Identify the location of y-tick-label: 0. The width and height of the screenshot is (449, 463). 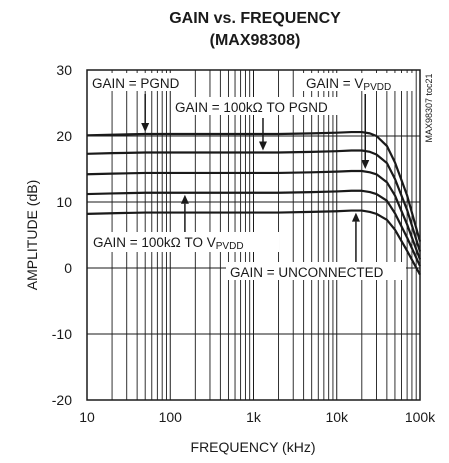
(68, 268).